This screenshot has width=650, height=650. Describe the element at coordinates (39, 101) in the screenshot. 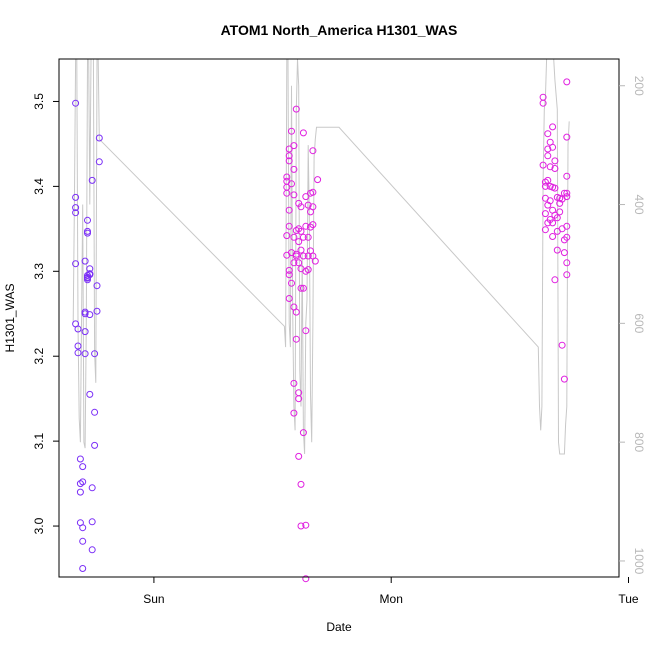

I see `y-tick-label: 3.5` at that location.